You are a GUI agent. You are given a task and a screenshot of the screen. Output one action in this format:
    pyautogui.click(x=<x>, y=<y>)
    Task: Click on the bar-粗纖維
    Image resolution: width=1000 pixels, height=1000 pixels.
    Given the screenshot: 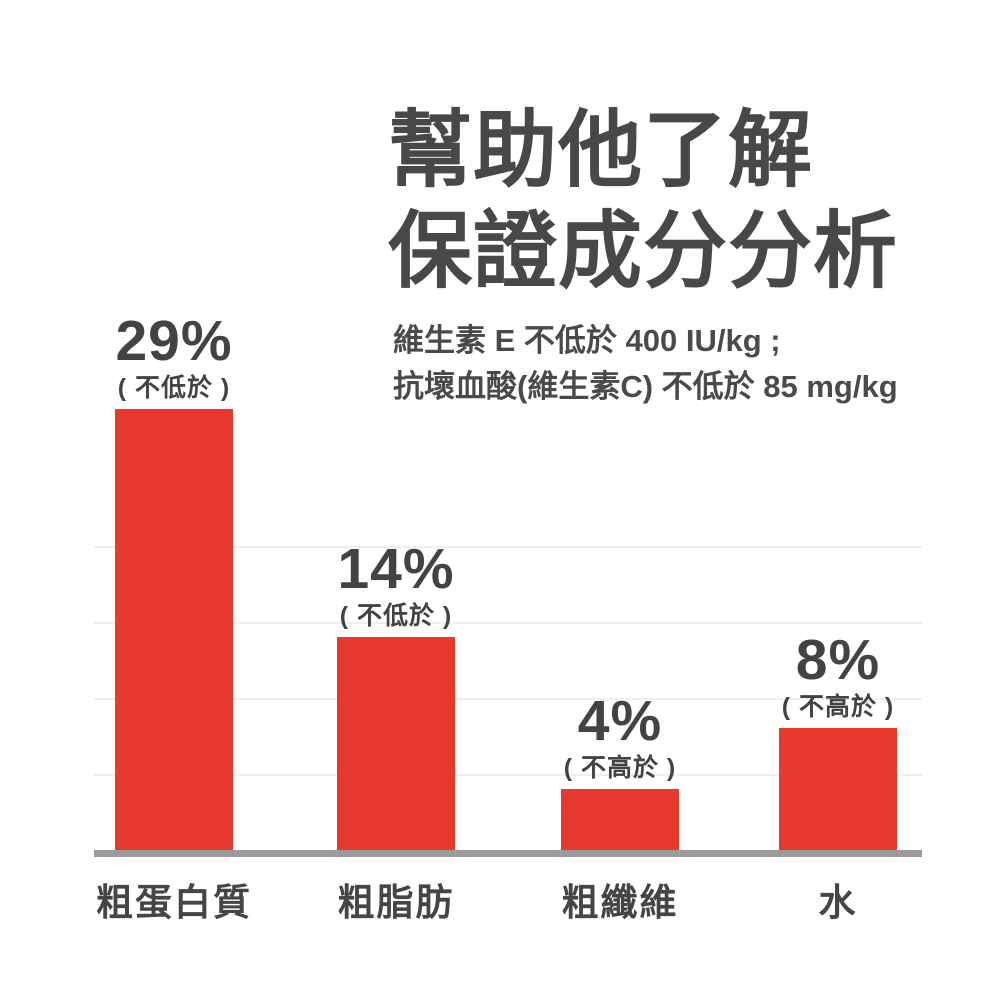 What is the action you would take?
    pyautogui.click(x=620, y=819)
    